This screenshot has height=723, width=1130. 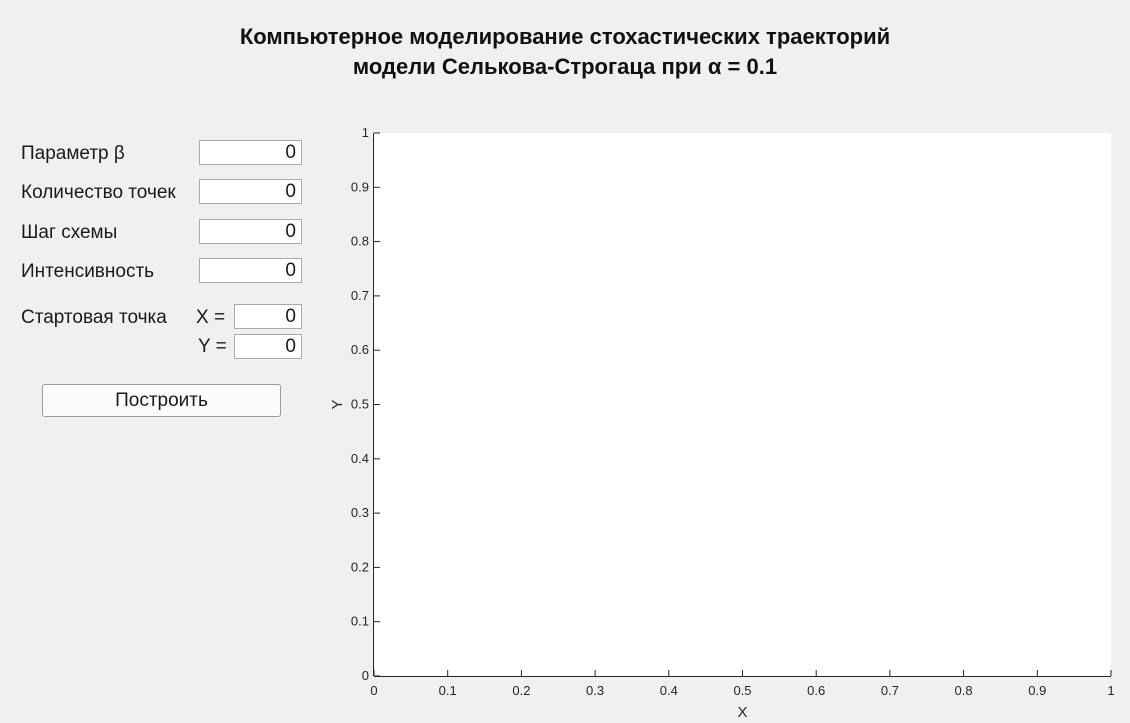 I want to click on y-tick-label: 1, so click(x=365, y=132).